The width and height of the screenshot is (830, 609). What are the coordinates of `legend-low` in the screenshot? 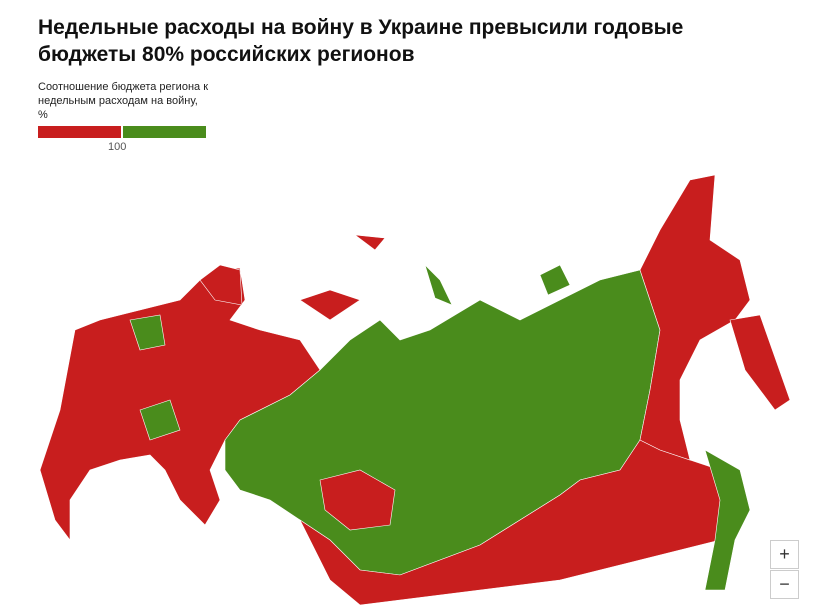 It's located at (79, 132).